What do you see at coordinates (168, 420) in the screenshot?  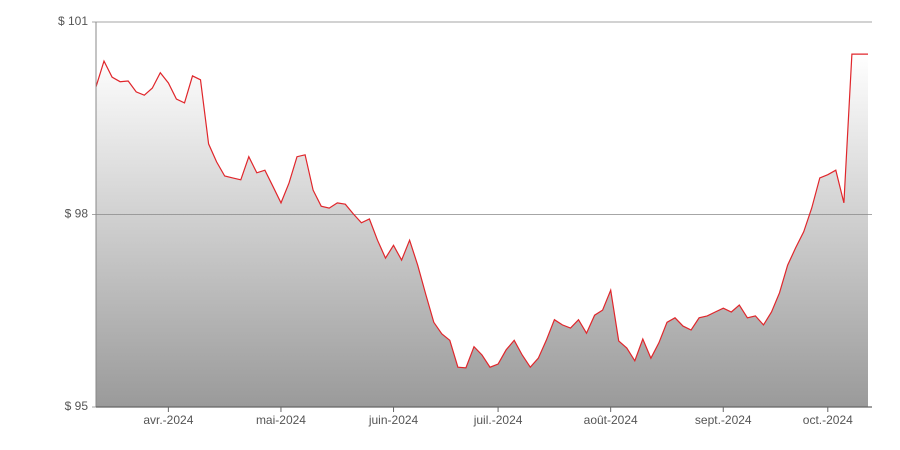 I see `x-tick-label: avr.-2024` at bounding box center [168, 420].